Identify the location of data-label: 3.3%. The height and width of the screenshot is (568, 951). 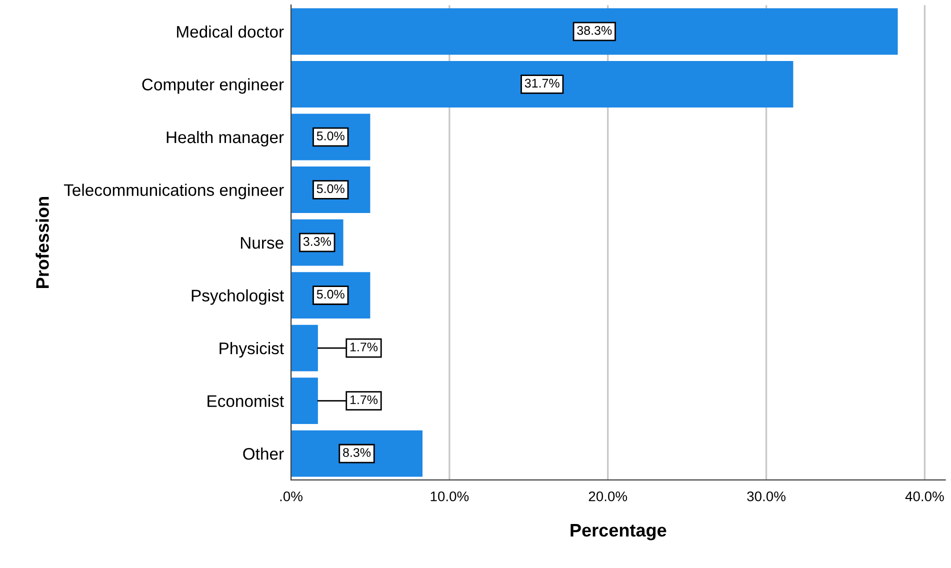
(317, 241).